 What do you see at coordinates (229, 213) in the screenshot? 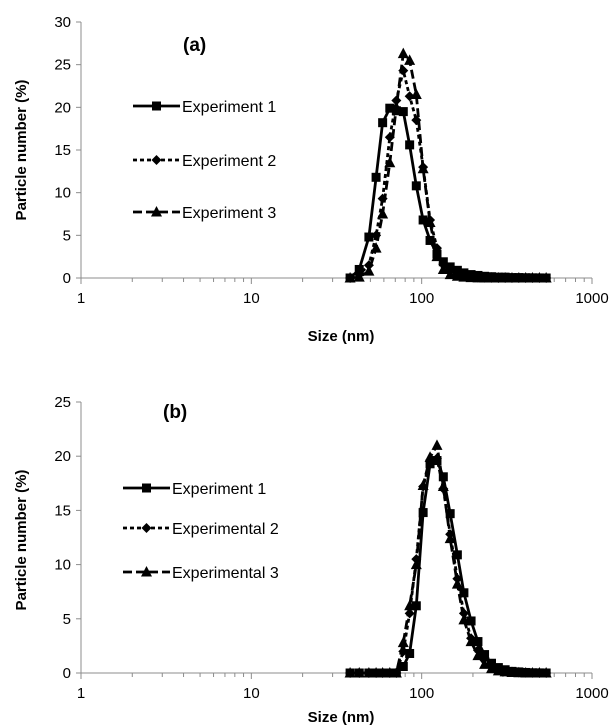
I see `legend-label-a-3: Experiment 3` at bounding box center [229, 213].